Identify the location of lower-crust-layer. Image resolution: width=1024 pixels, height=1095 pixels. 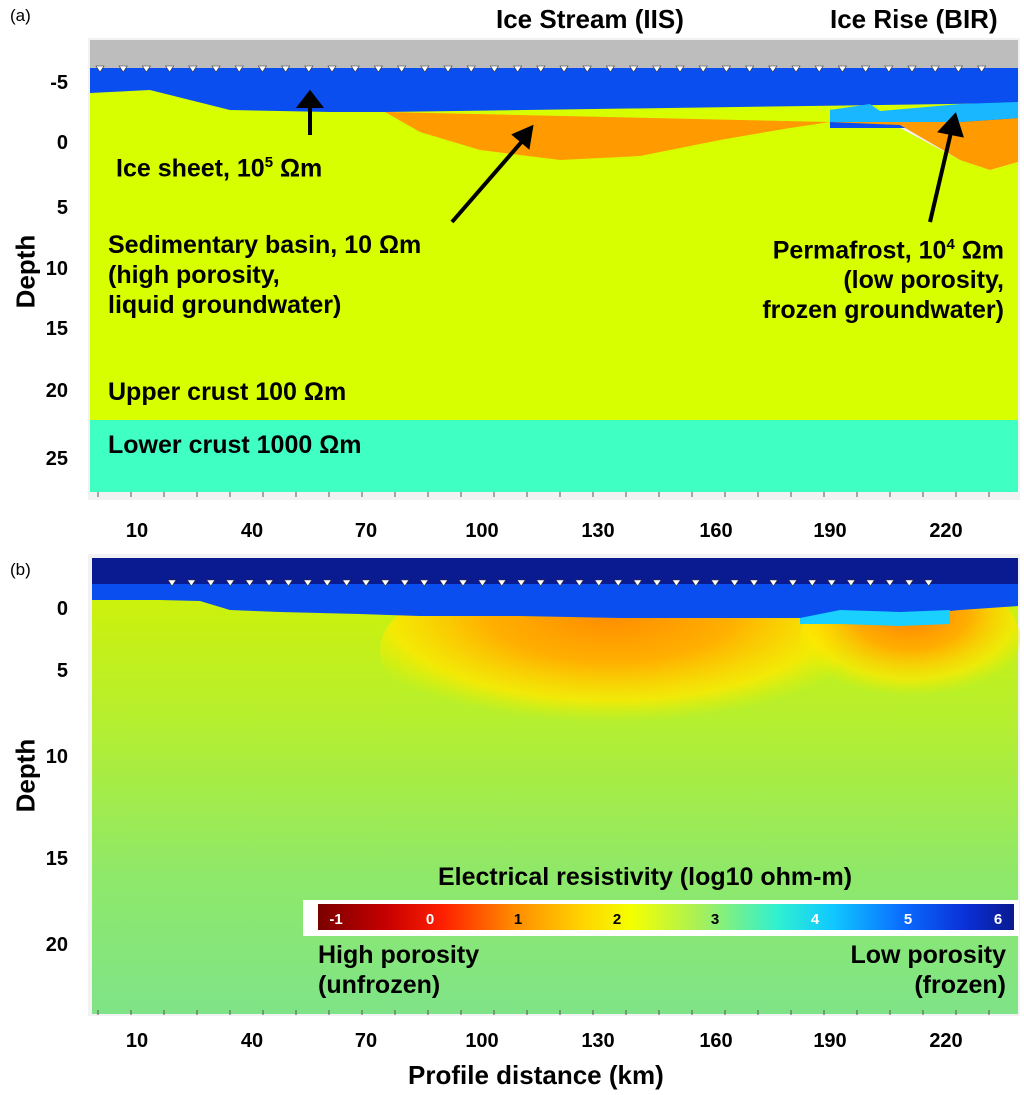
(554, 456).